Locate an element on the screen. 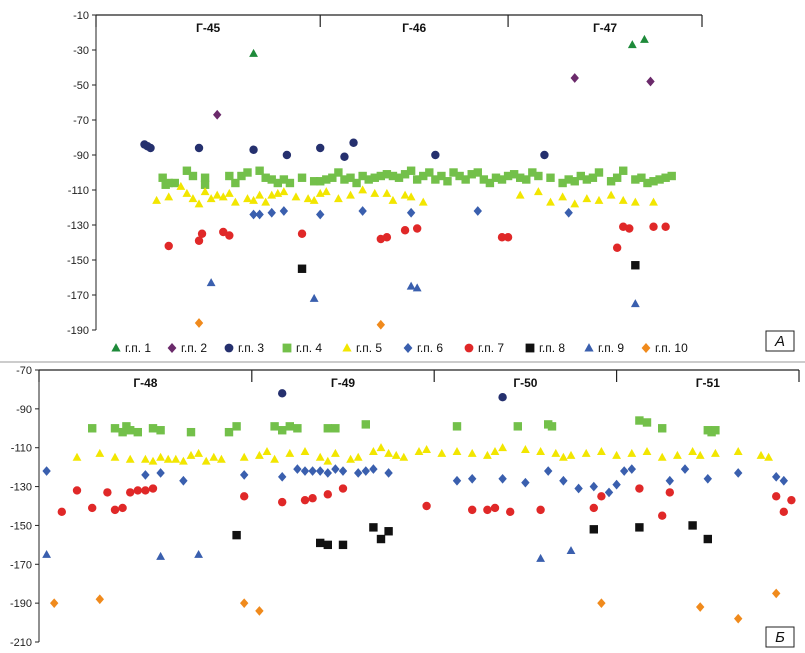 This screenshot has width=805, height=653. segment-label: Г-50 is located at coordinates (525, 383).